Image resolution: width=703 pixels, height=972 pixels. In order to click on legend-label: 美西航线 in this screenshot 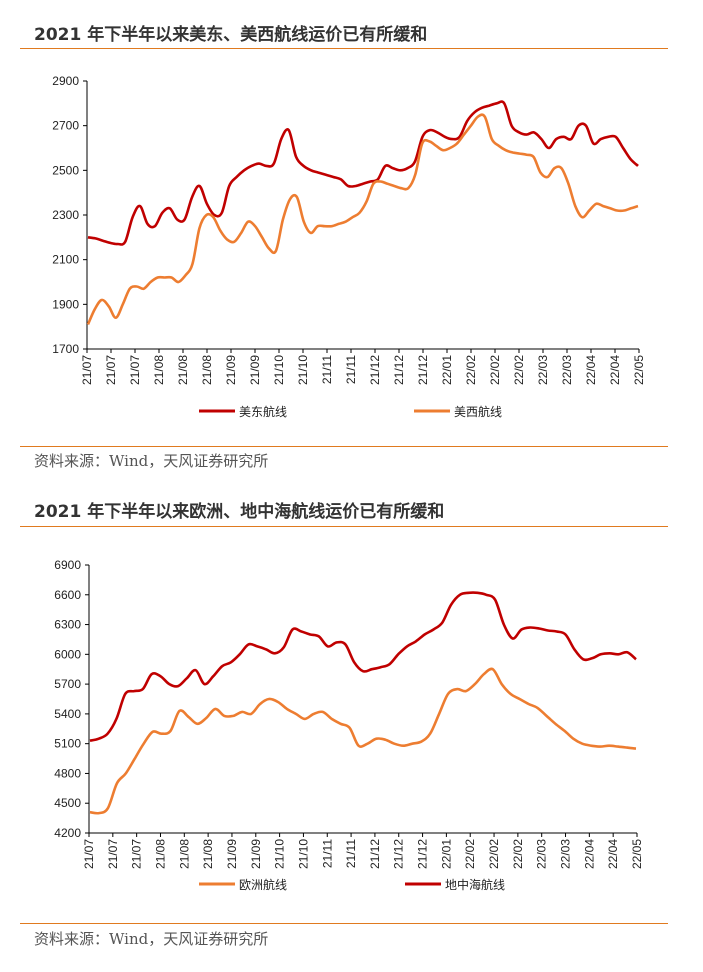, I will do `click(478, 411)`.